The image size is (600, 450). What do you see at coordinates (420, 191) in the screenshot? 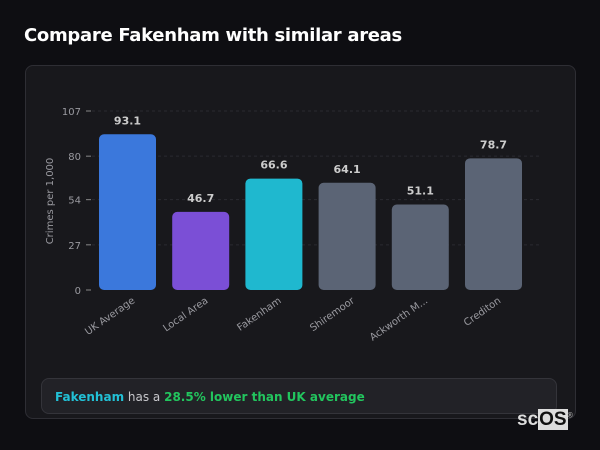
I see `data-label: 51.1` at bounding box center [420, 191].